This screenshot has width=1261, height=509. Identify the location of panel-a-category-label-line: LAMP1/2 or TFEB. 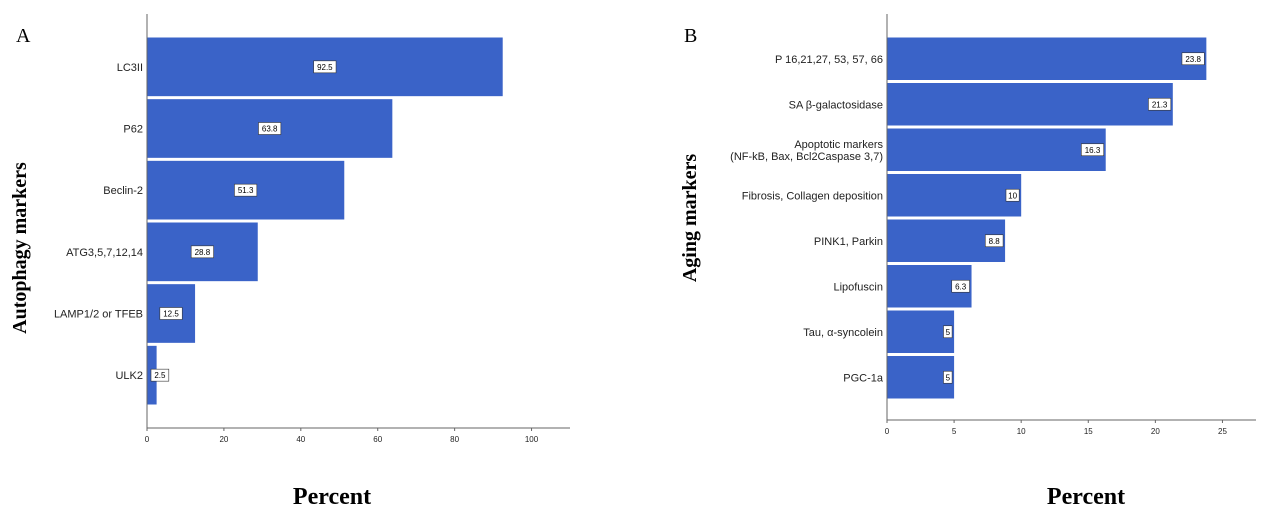
(98, 315).